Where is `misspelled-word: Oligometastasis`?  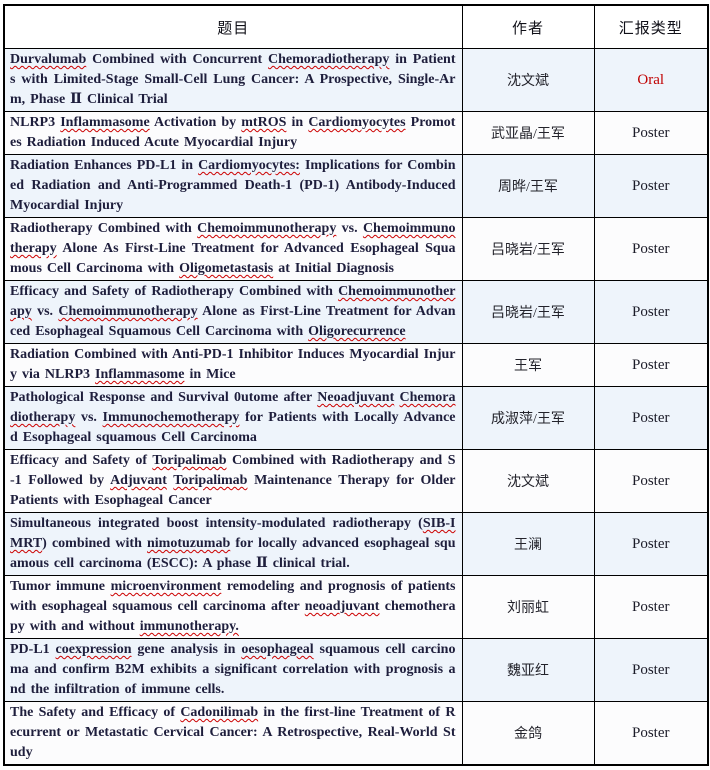 misspelled-word: Oligometastasis is located at coordinates (226, 268).